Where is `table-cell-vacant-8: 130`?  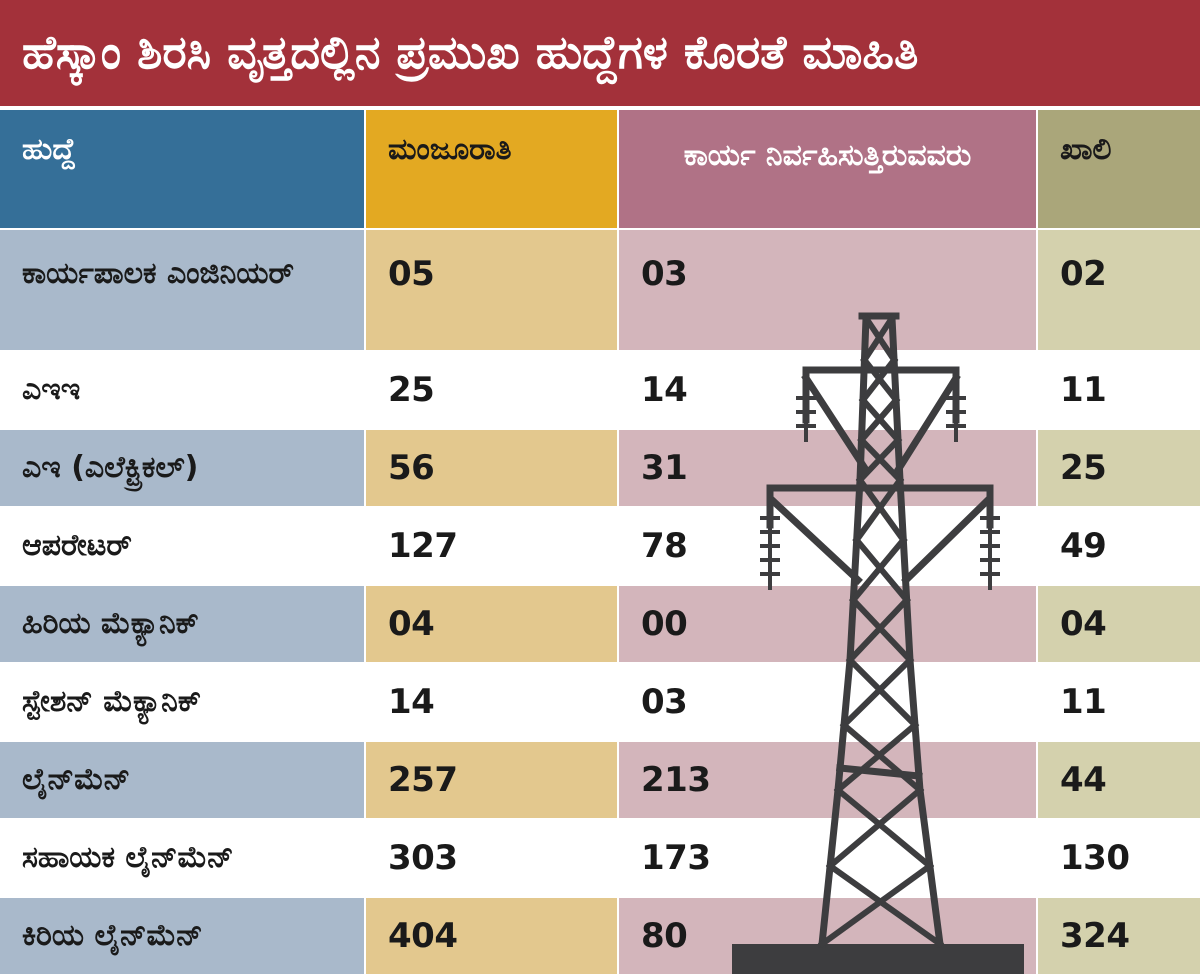
table-cell-vacant-8: 130 is located at coordinates (1119, 858).